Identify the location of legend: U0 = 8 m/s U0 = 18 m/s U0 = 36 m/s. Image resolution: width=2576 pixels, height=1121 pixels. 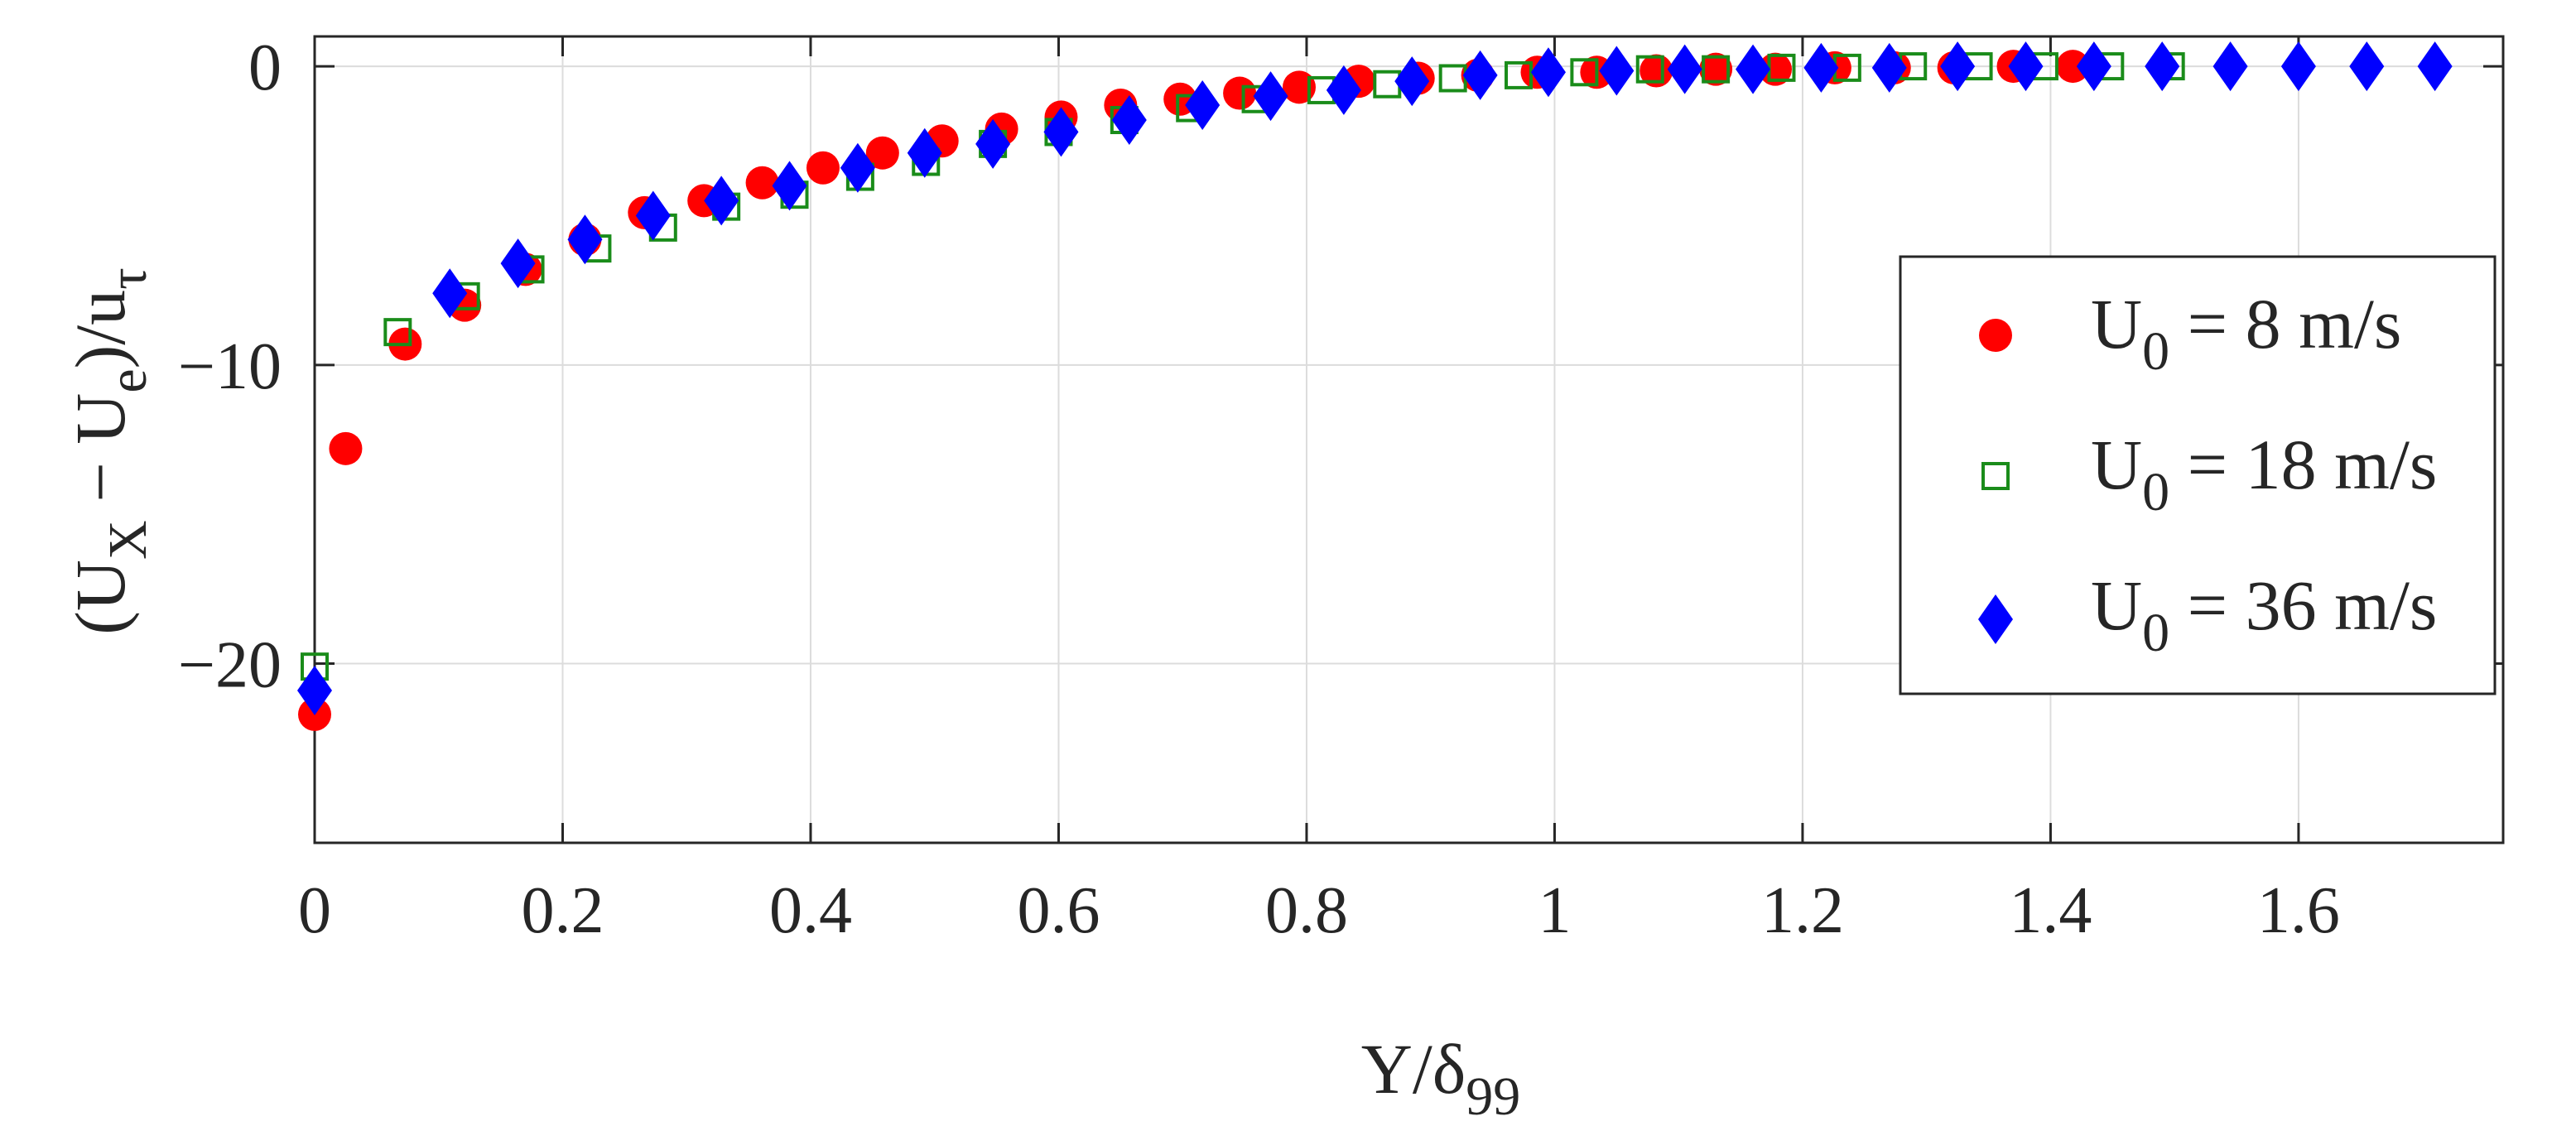
(2198, 475).